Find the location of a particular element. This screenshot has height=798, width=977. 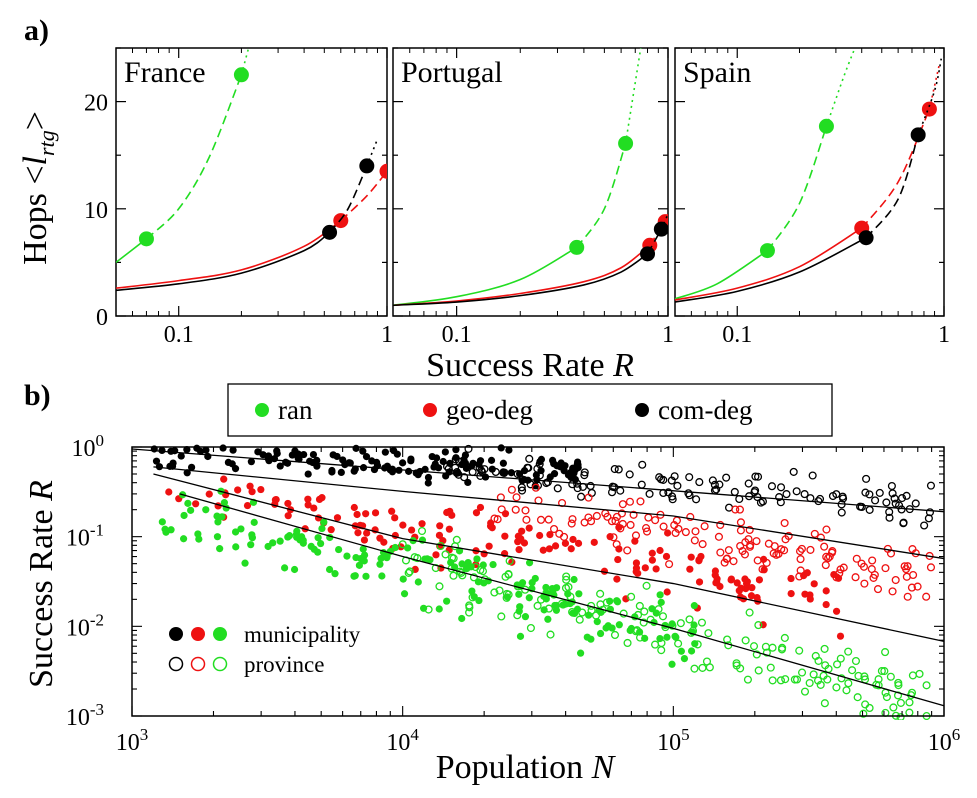

series-marker is located at coordinates (866, 238).